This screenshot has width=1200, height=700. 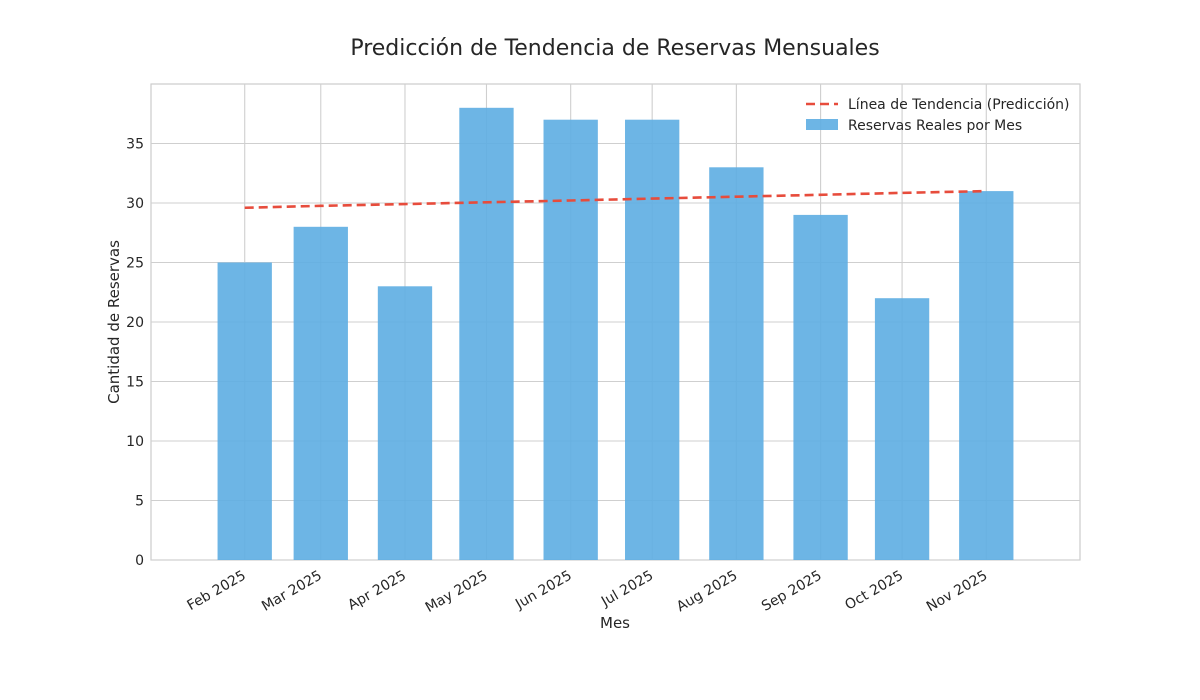 I want to click on y-tick-label: 0, so click(x=139, y=561).